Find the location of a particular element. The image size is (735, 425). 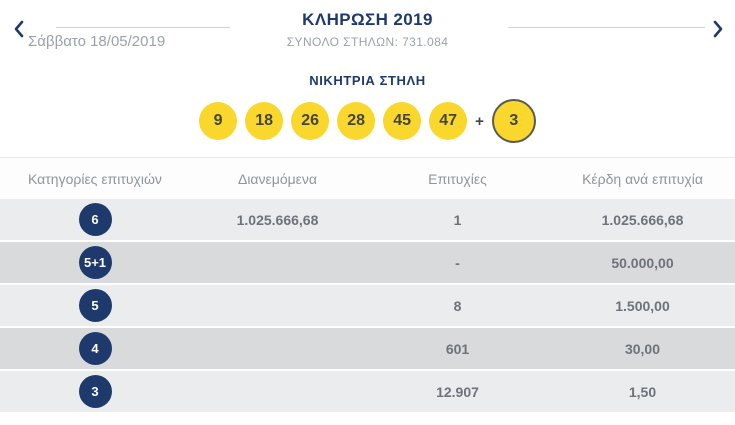

next-draw-button is located at coordinates (718, 29).